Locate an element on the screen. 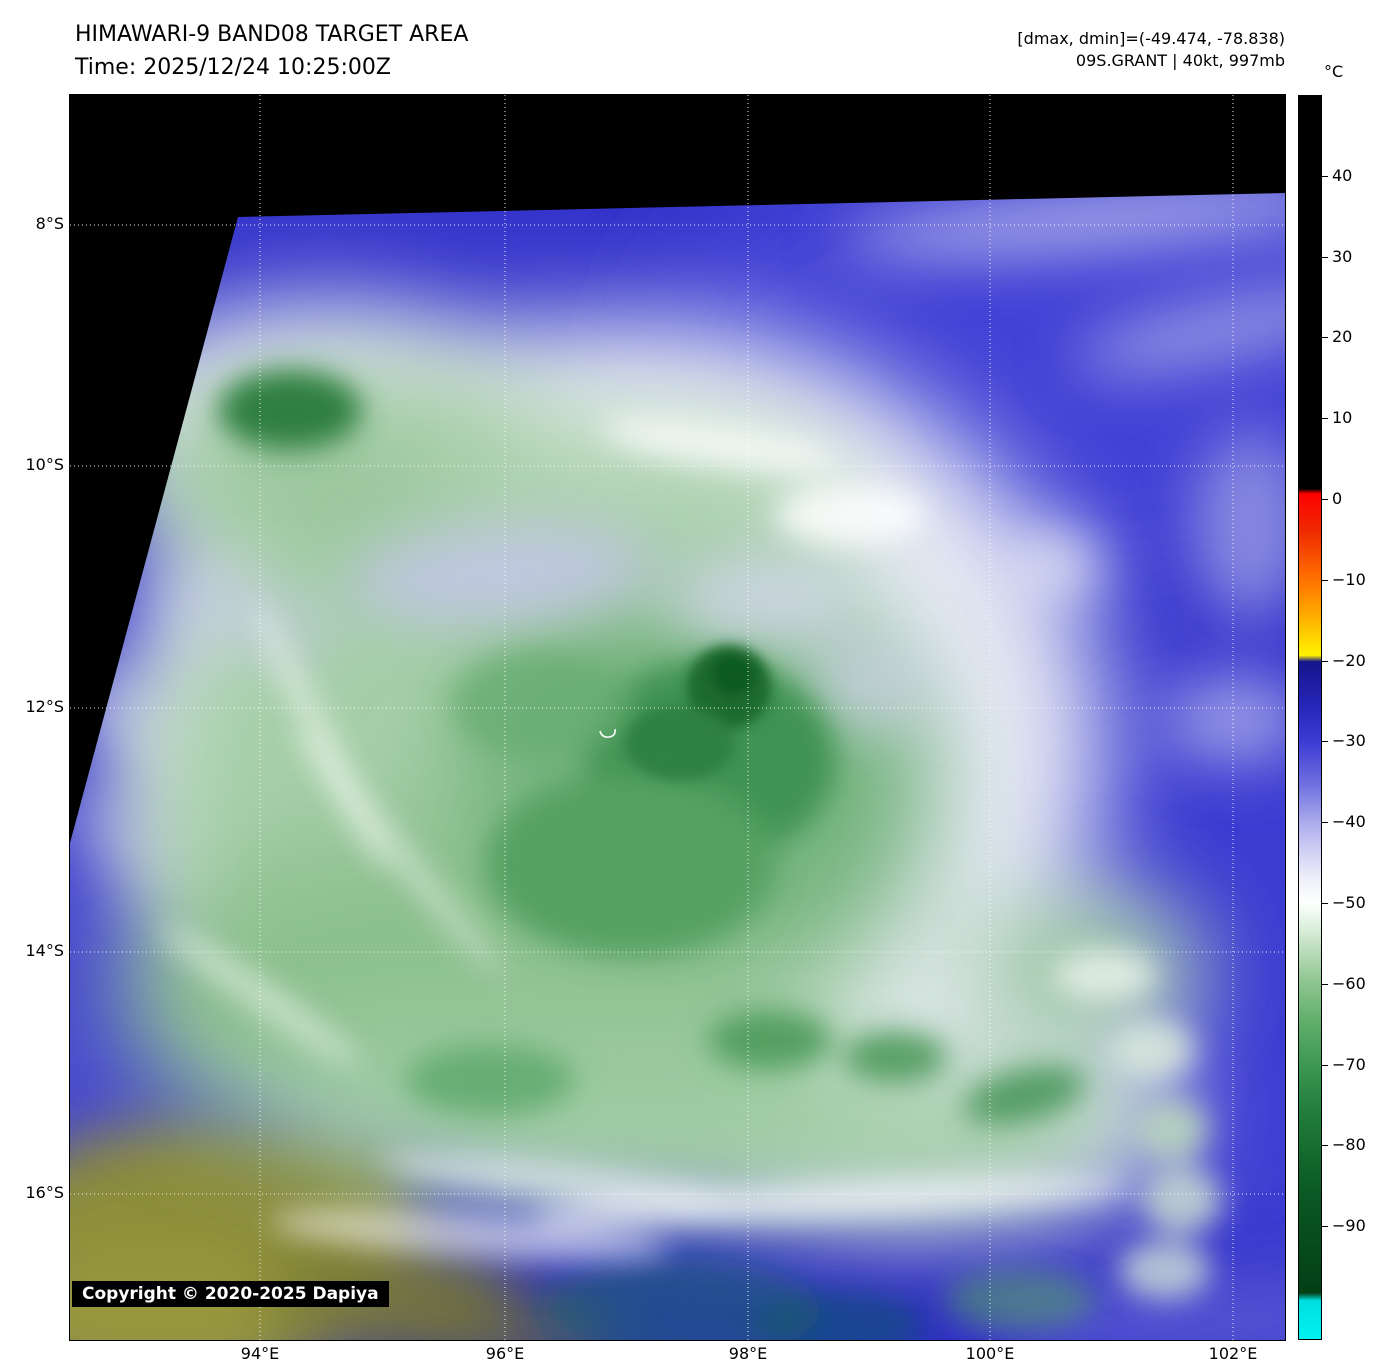 The image size is (1388, 1359). lon-label-94e: 94°E is located at coordinates (260, 1351).